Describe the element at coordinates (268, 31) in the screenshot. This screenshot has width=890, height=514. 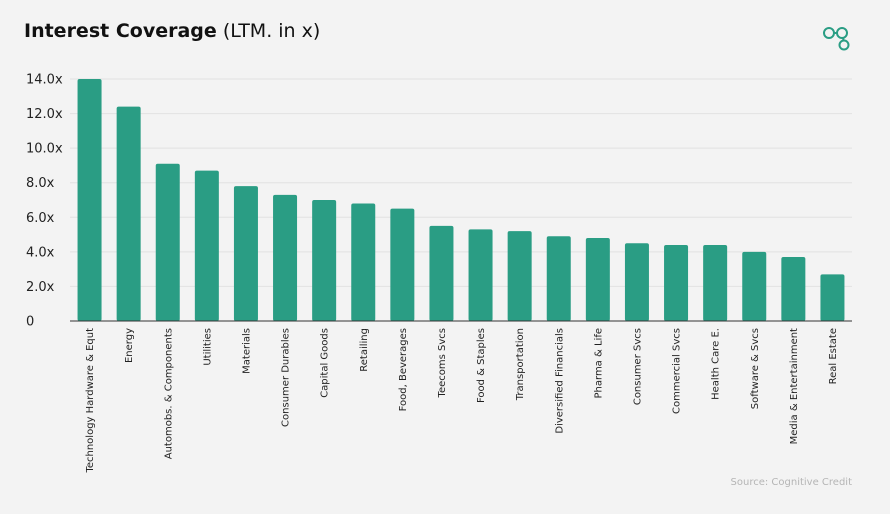
I see `chart-title-suffix: (LTM. in x)` at that location.